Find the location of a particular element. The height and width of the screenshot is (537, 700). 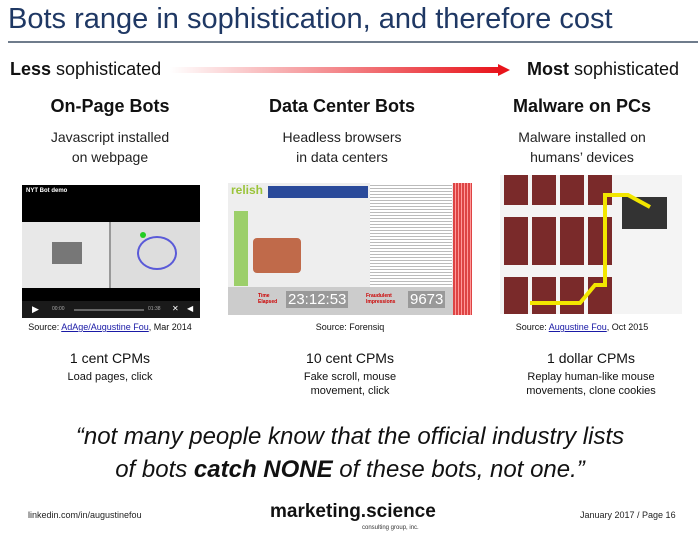

time-elapsed-label: Time Elapsed is located at coordinates (268, 299).